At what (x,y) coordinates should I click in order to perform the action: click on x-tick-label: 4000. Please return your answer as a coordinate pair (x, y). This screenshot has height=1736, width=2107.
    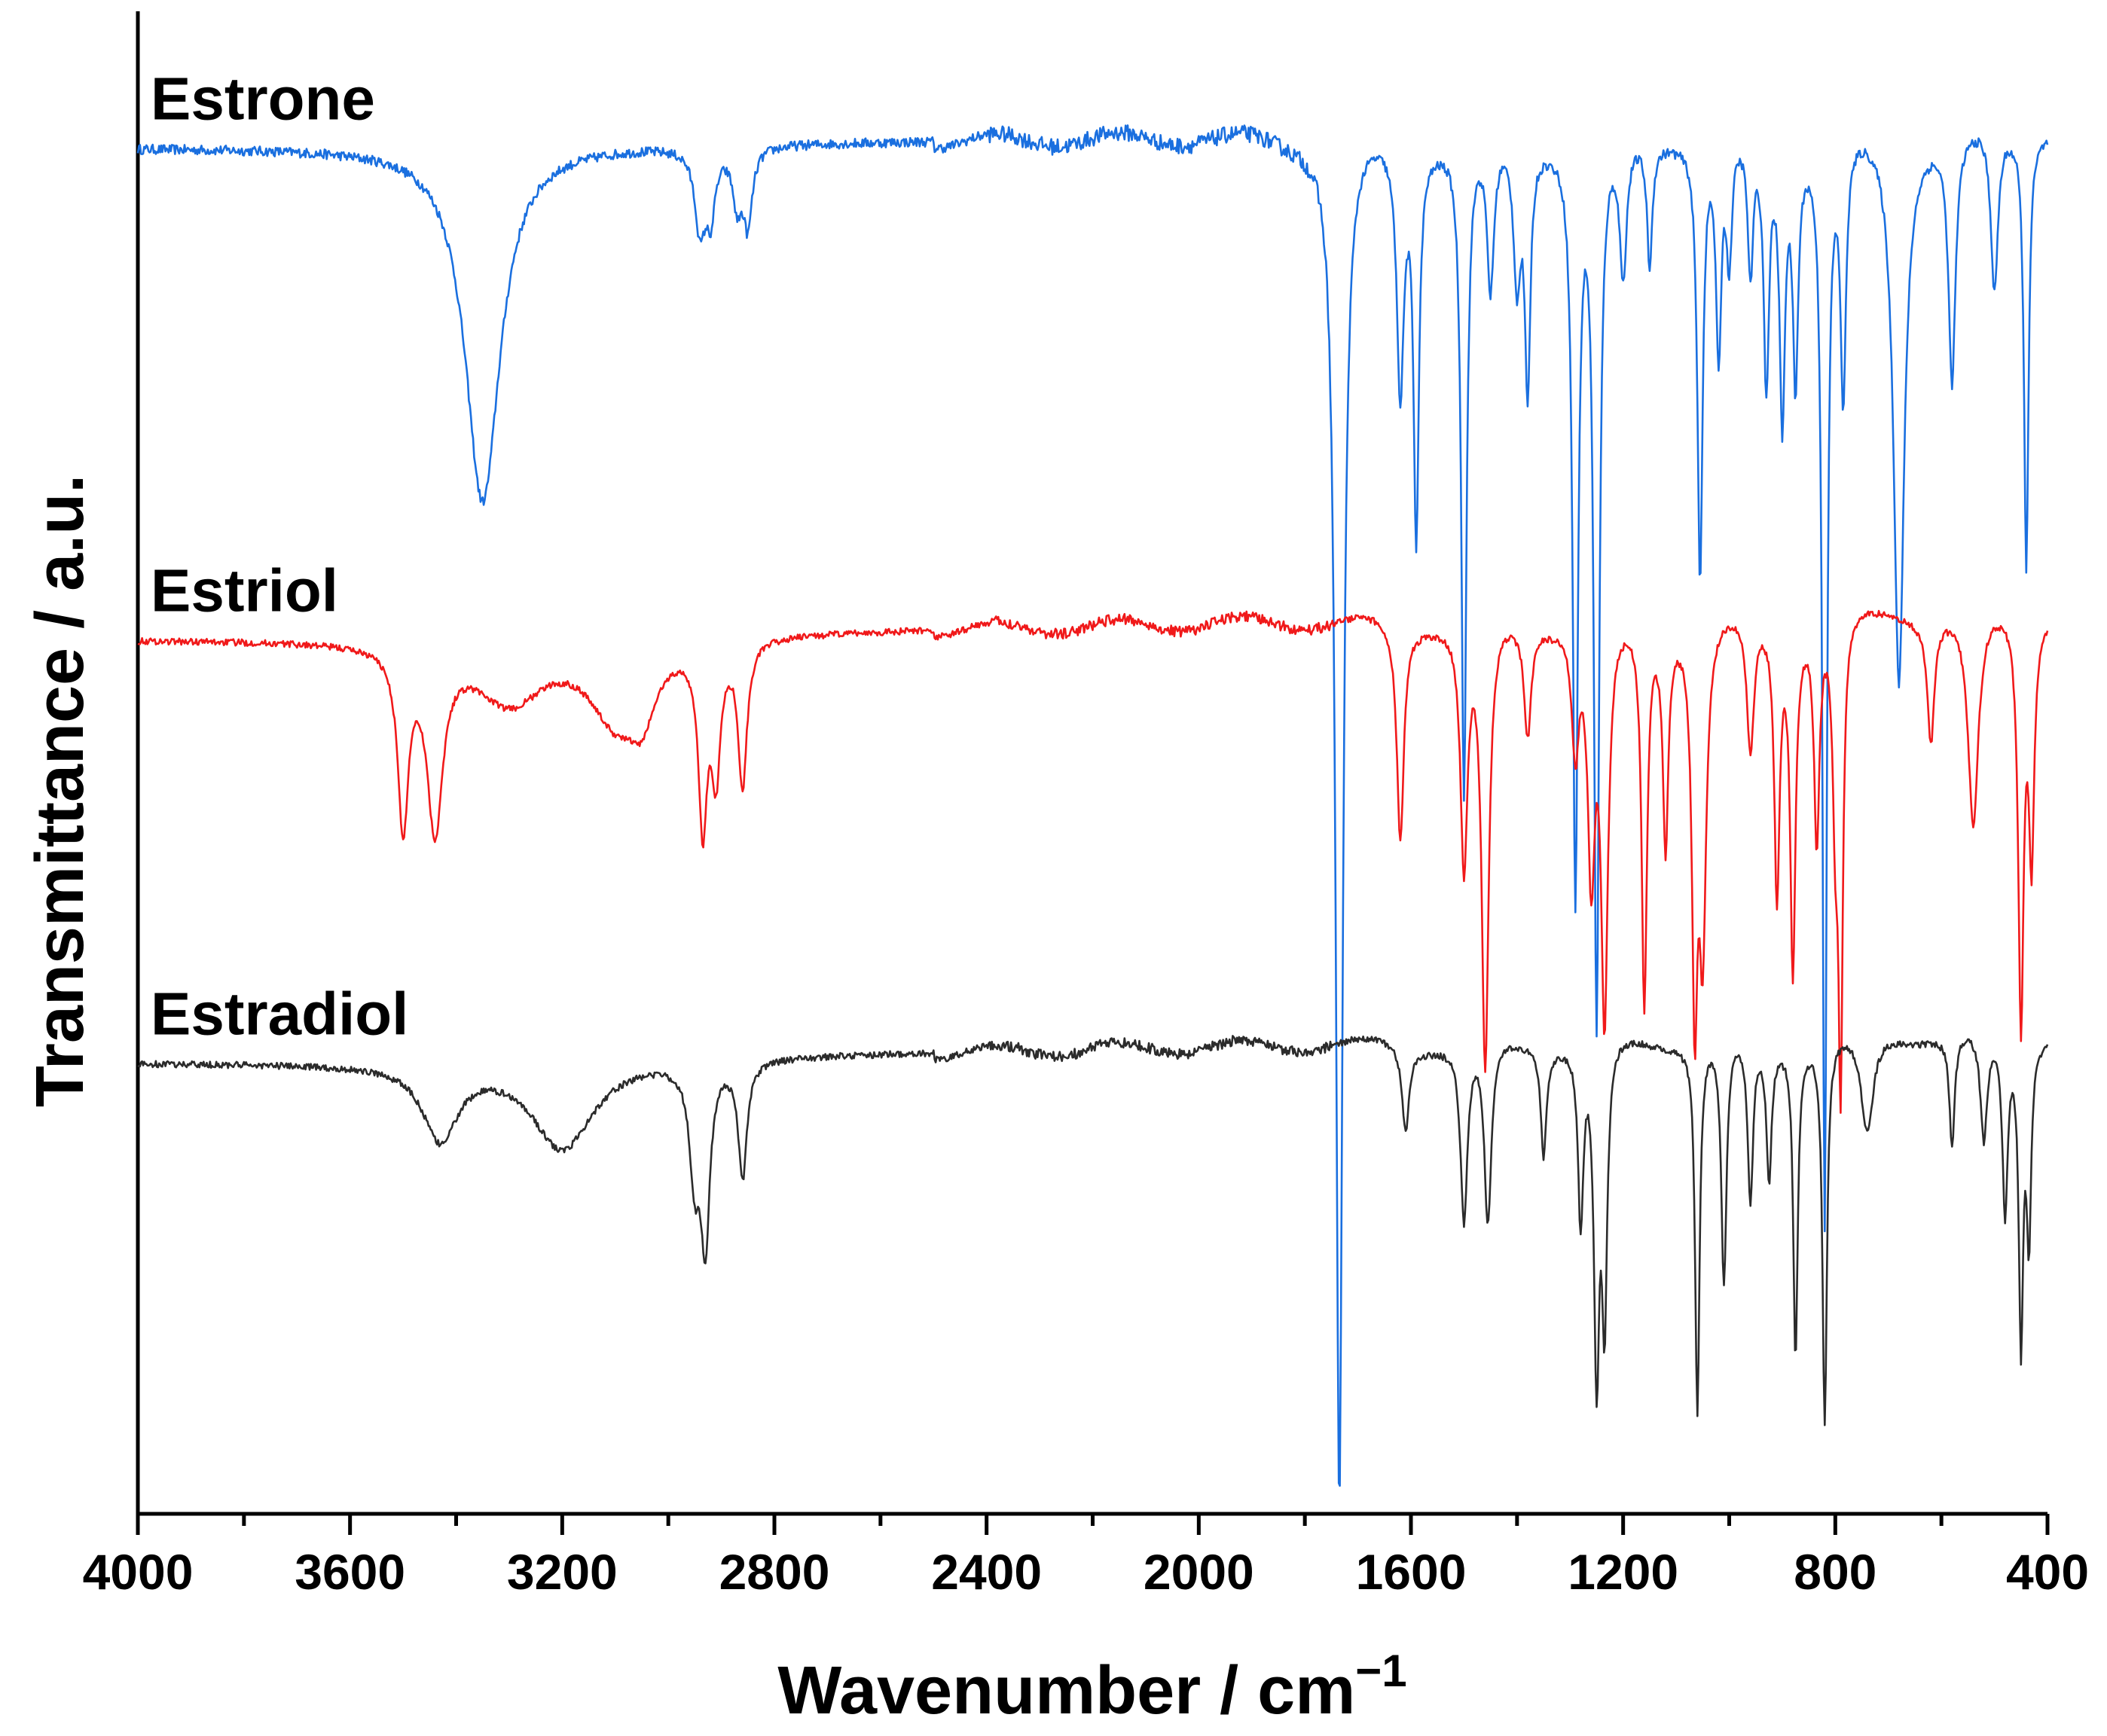
    Looking at the image, I should click on (138, 1572).